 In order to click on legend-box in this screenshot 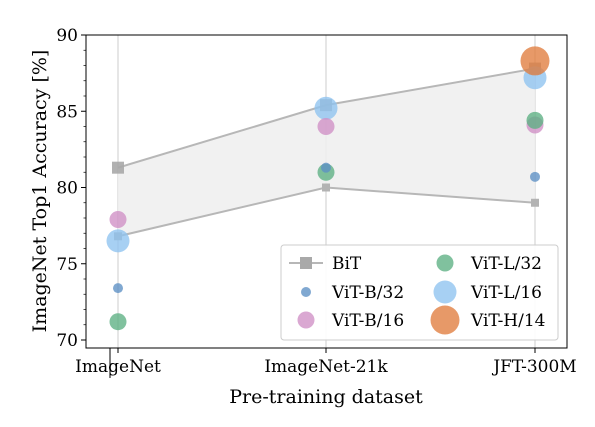, I will do `click(419, 292)`.